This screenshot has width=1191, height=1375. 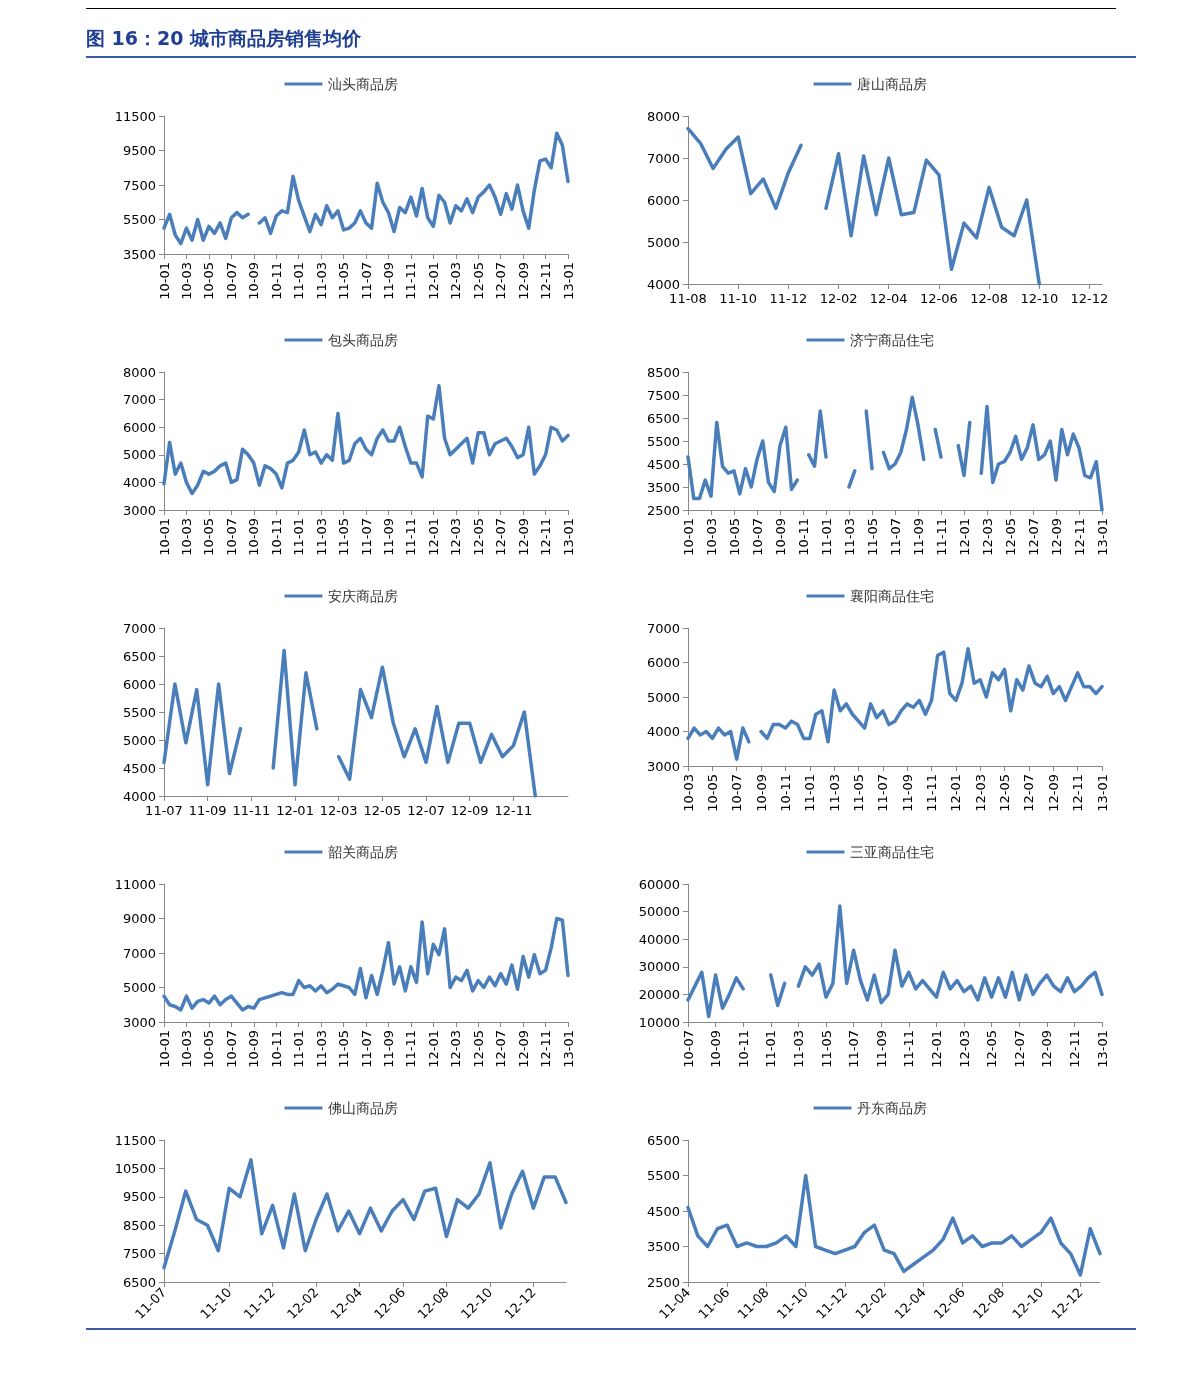 I want to click on x-tick-label: 12-07, so click(x=1019, y=1049).